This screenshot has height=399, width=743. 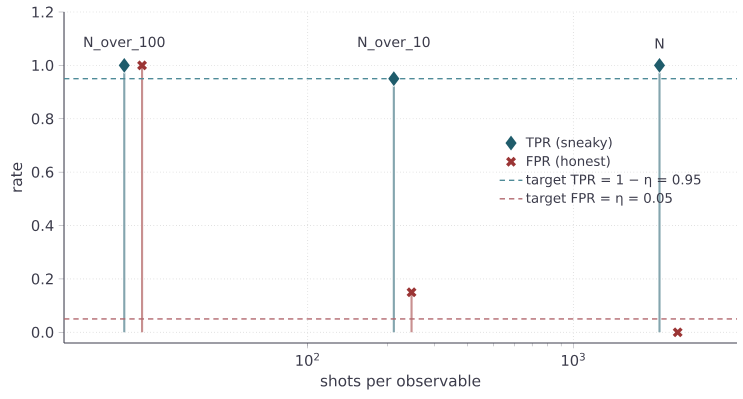 I want to click on annotation: N_over_10, so click(x=394, y=43).